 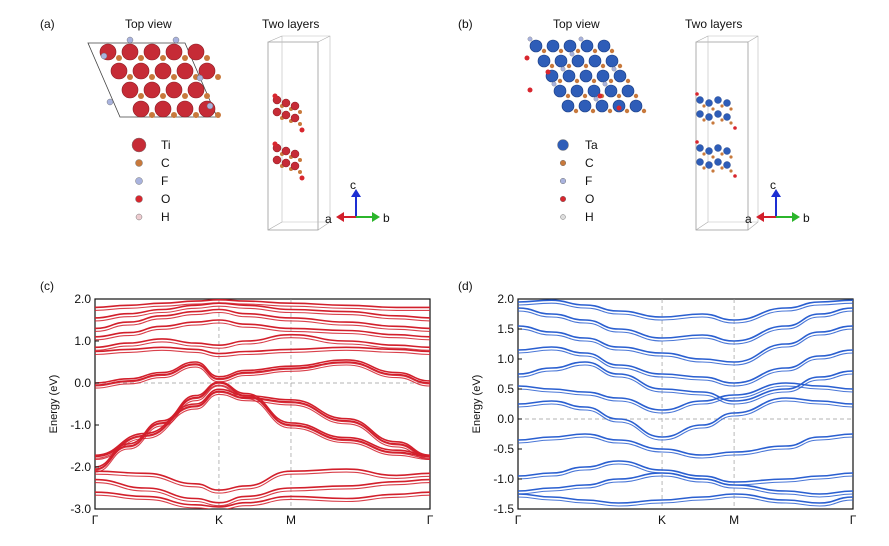 What do you see at coordinates (328, 219) in the screenshot?
I see `a-axis-label: a` at bounding box center [328, 219].